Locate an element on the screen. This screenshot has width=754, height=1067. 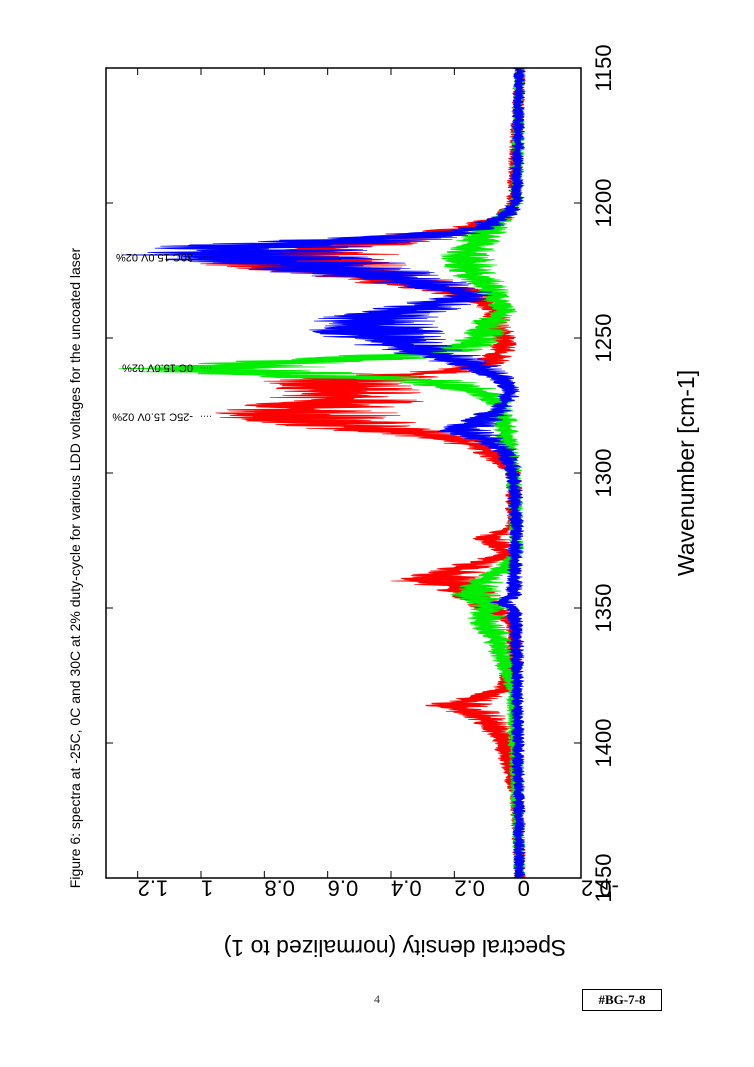
document-tag: #BG-7-8 is located at coordinates (622, 1000).